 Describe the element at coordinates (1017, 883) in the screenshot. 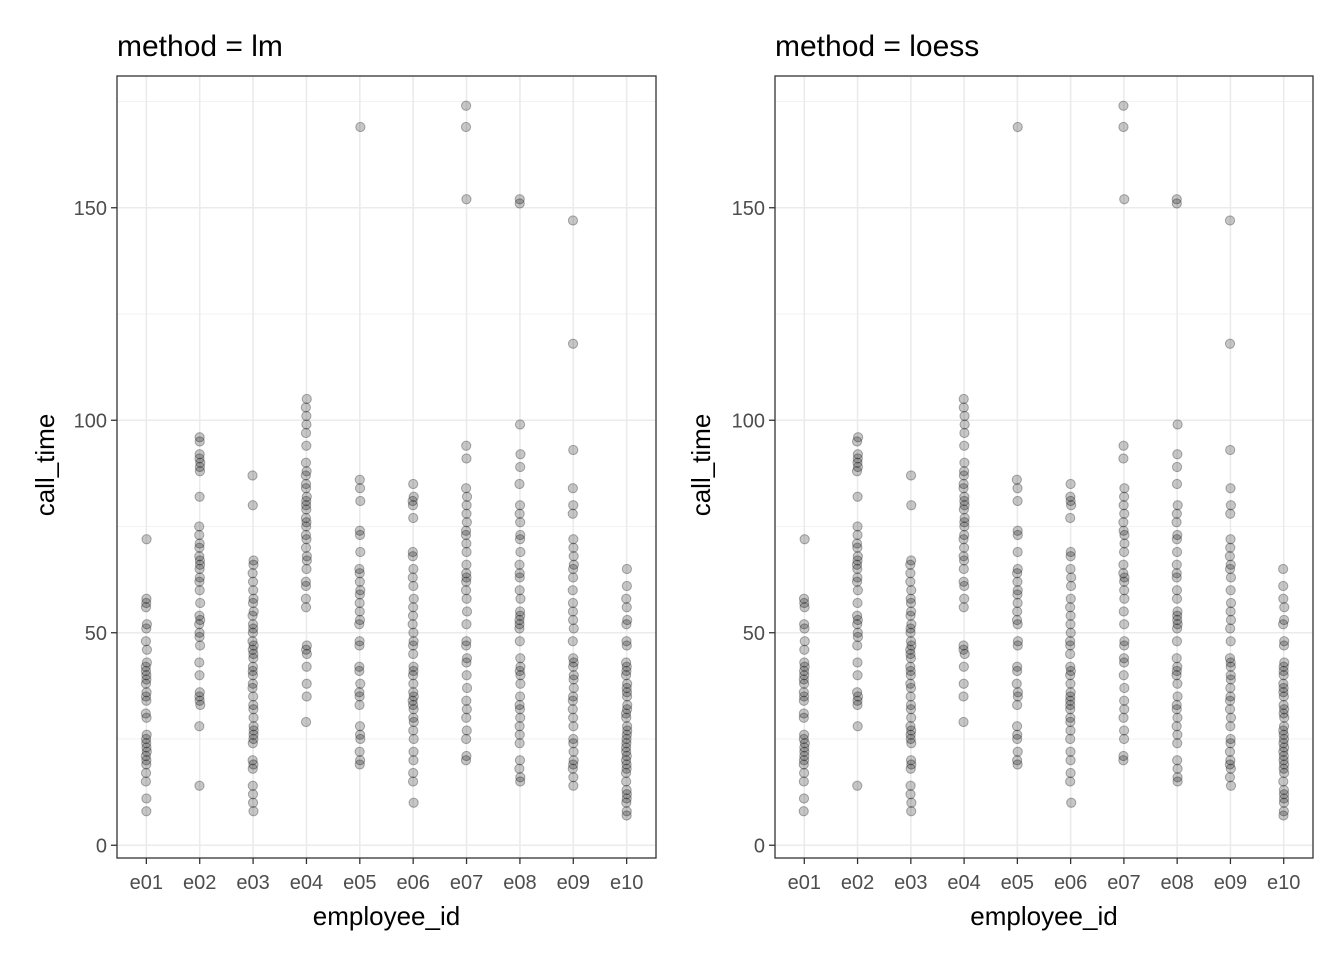

I see `x-tick-label: e05` at that location.